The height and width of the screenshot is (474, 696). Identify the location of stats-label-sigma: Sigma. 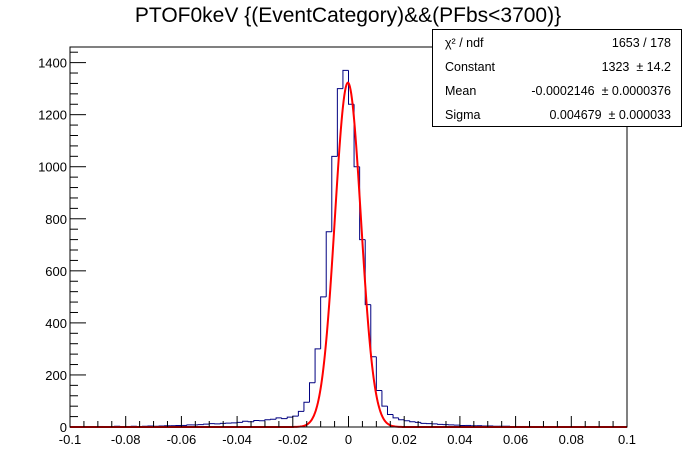
(463, 115).